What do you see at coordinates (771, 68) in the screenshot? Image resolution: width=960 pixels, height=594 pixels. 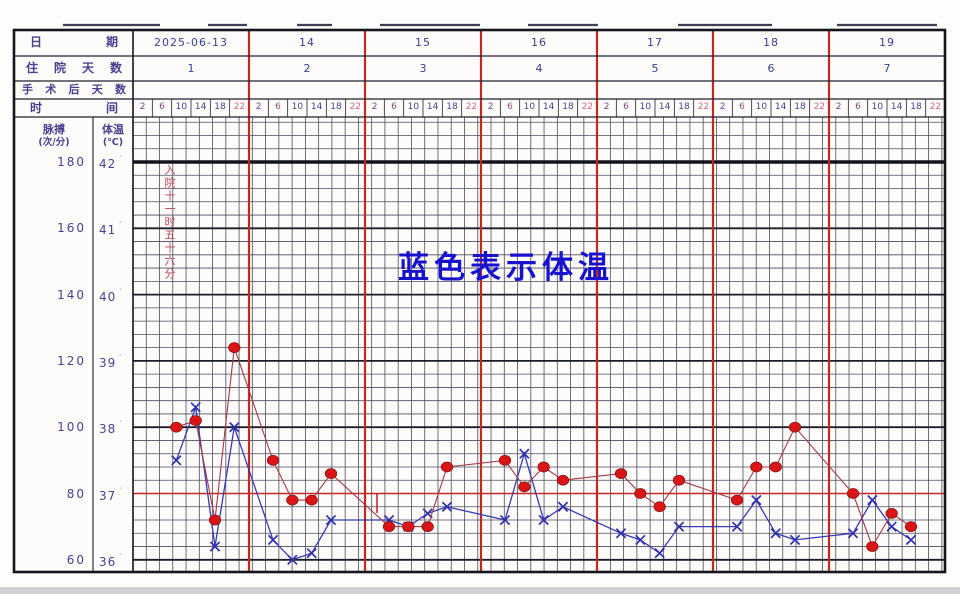 I see `hospital-day-cell: 6` at bounding box center [771, 68].